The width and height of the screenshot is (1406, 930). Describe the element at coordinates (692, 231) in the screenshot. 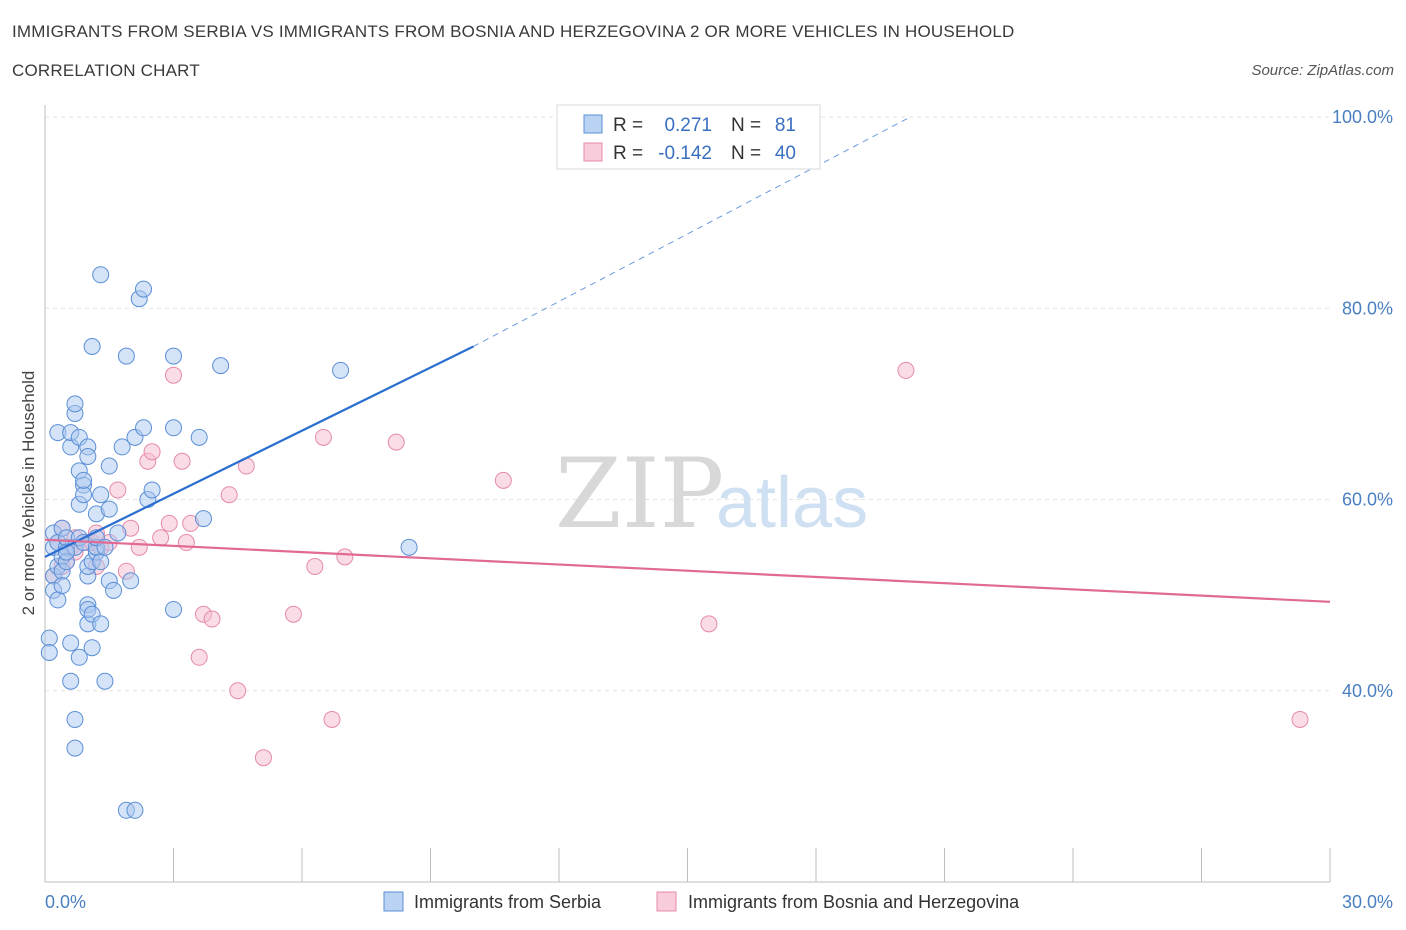

I see `serbia-trend-extension` at that location.